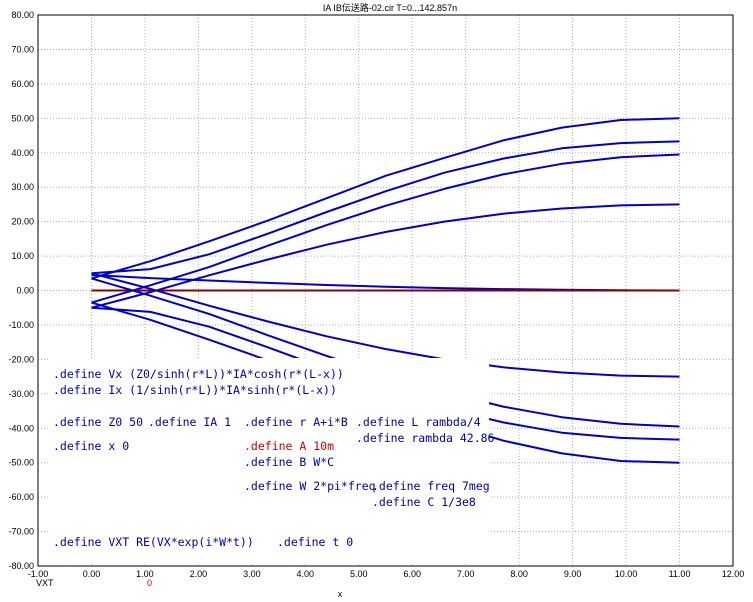 The height and width of the screenshot is (602, 753). What do you see at coordinates (573, 574) in the screenshot?
I see `x-tick-label: 9.00` at bounding box center [573, 574].